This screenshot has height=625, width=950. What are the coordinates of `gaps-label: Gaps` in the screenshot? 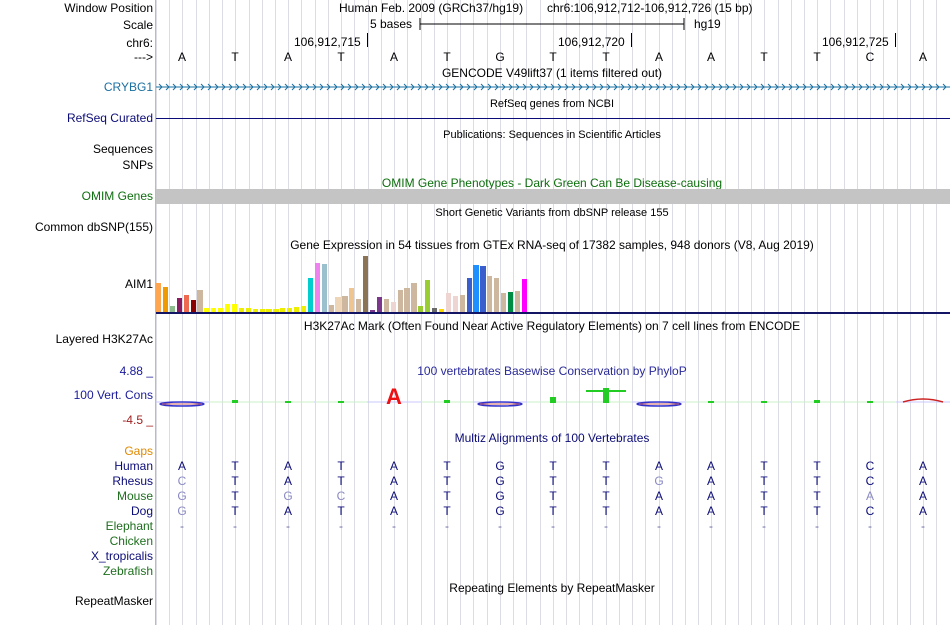 It's located at (138, 451).